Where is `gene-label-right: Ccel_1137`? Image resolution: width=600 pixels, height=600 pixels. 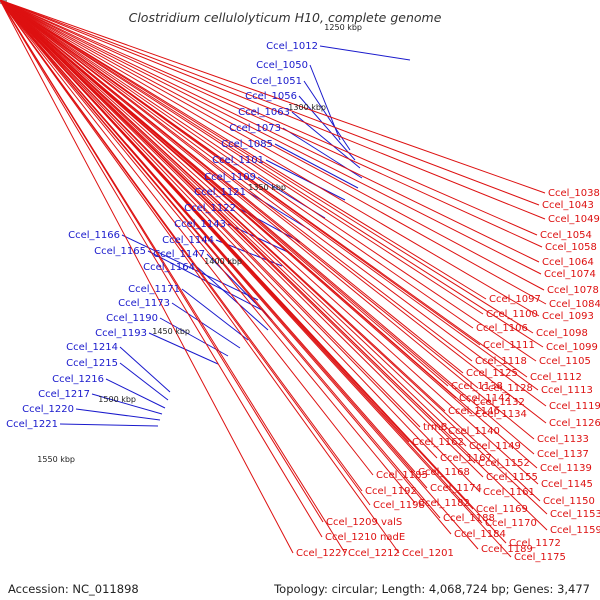 gene-label-right: Ccel_1137 is located at coordinates (563, 454).